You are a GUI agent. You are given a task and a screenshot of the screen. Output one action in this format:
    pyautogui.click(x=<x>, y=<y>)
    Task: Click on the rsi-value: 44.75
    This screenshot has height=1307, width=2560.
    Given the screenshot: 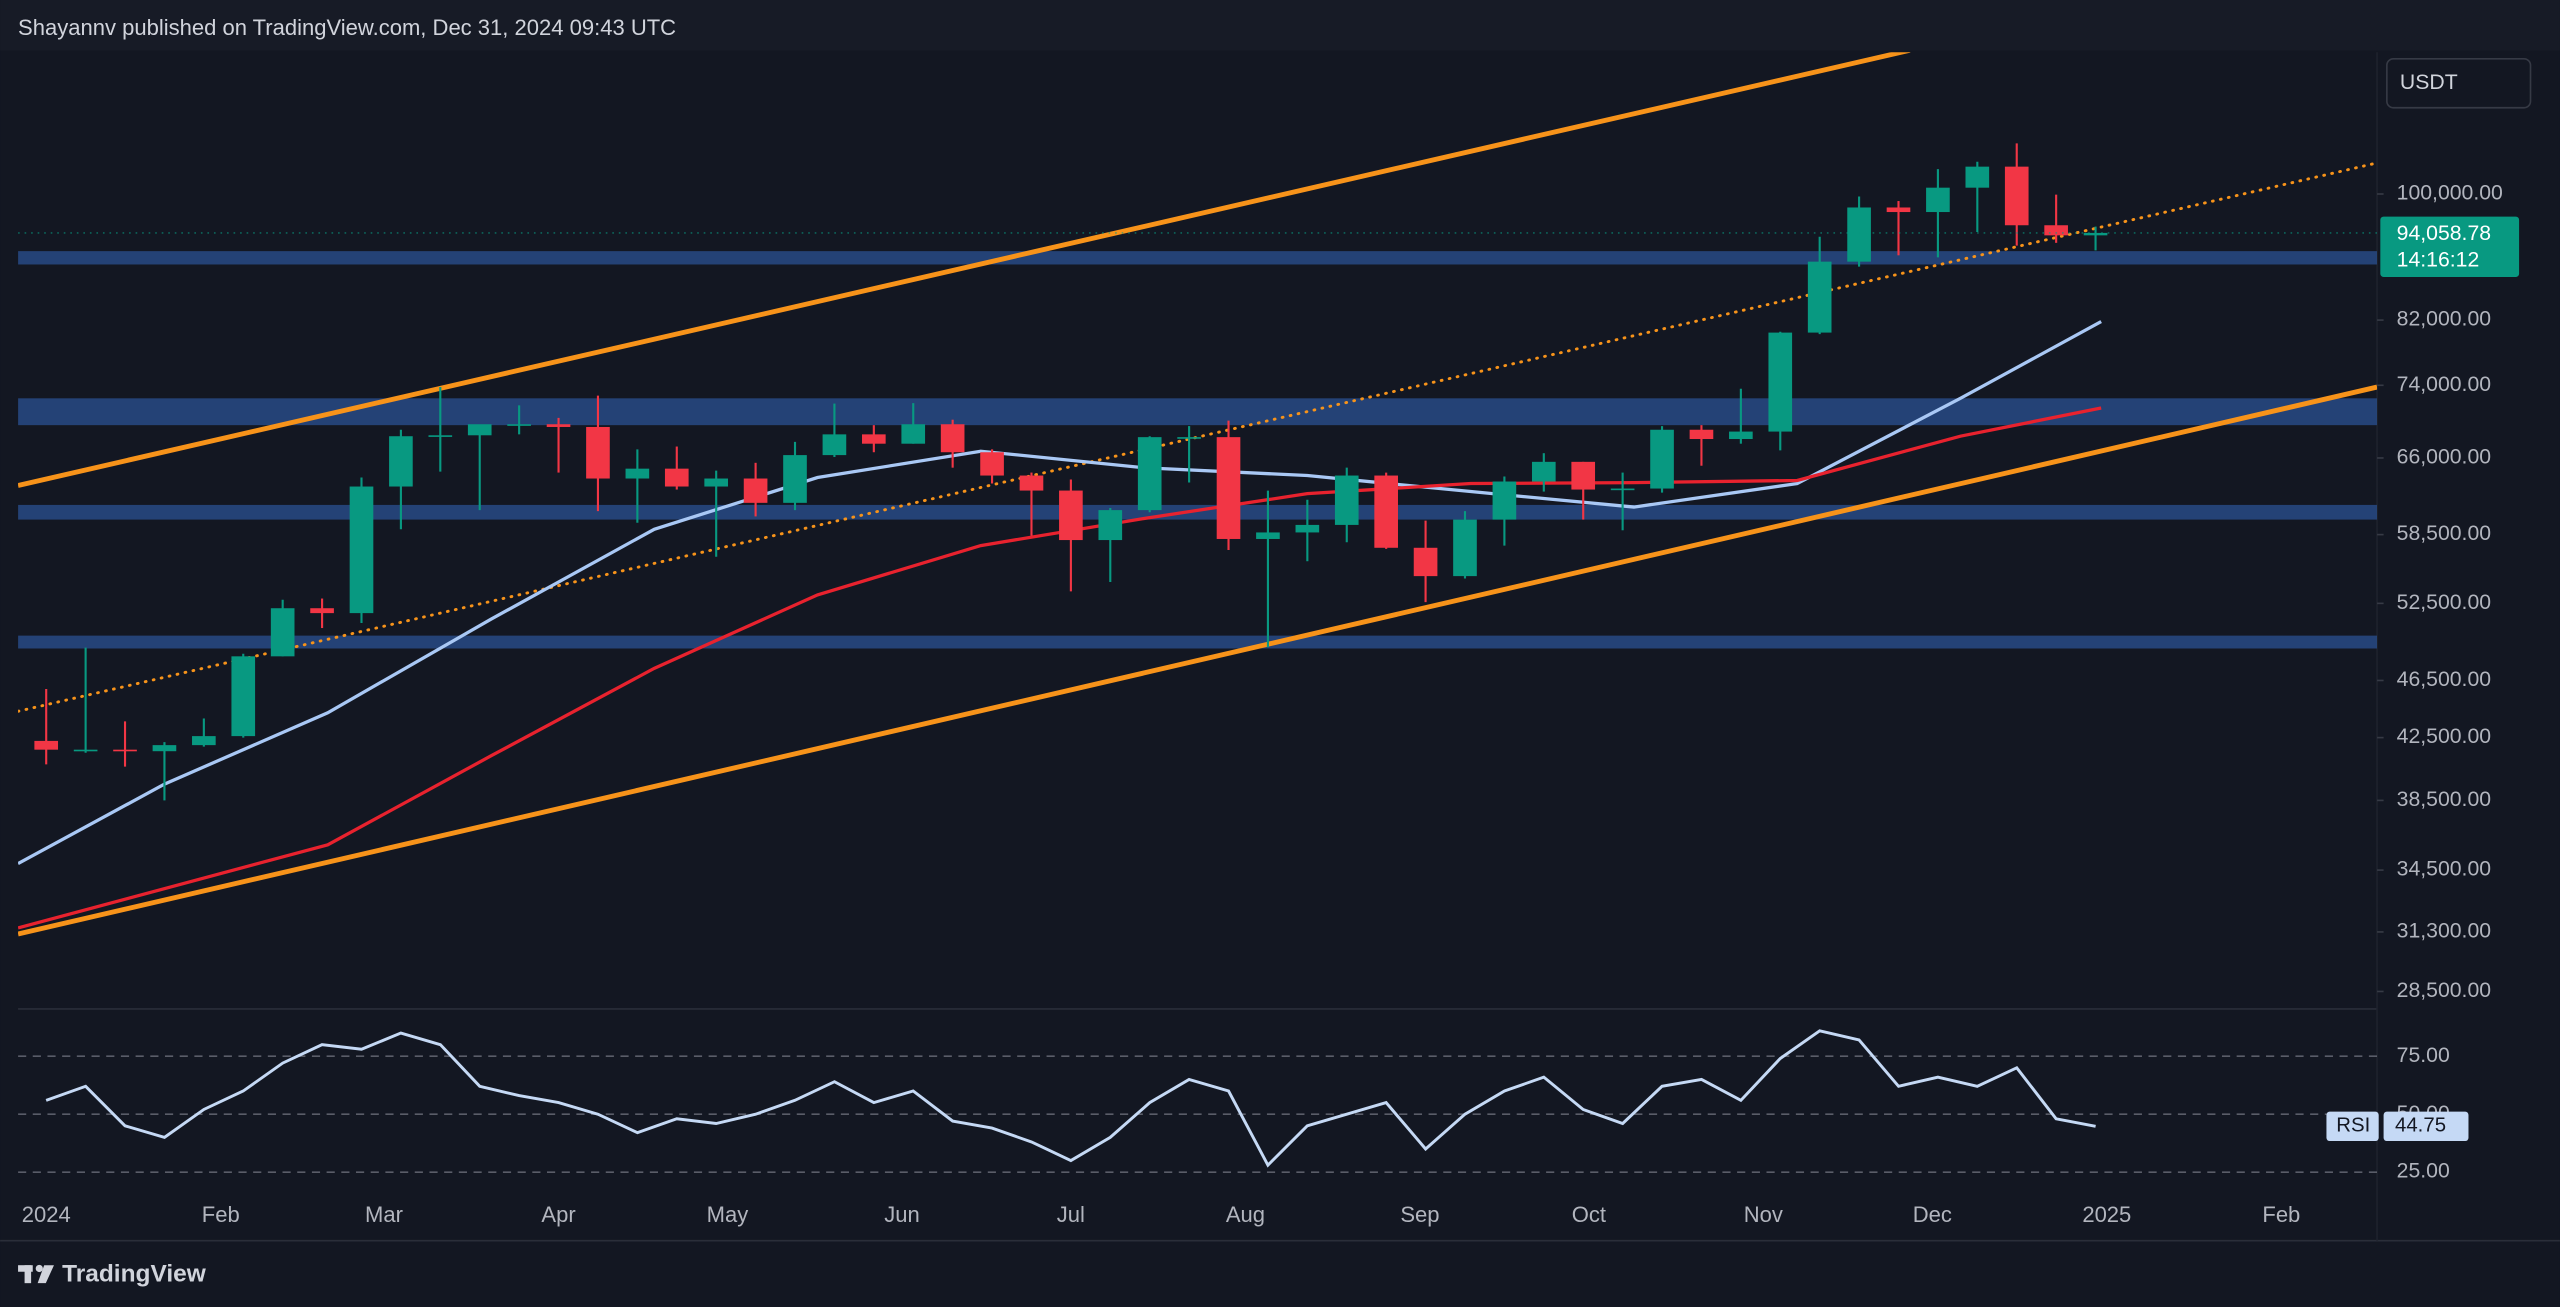 What is the action you would take?
    pyautogui.click(x=2420, y=1126)
    